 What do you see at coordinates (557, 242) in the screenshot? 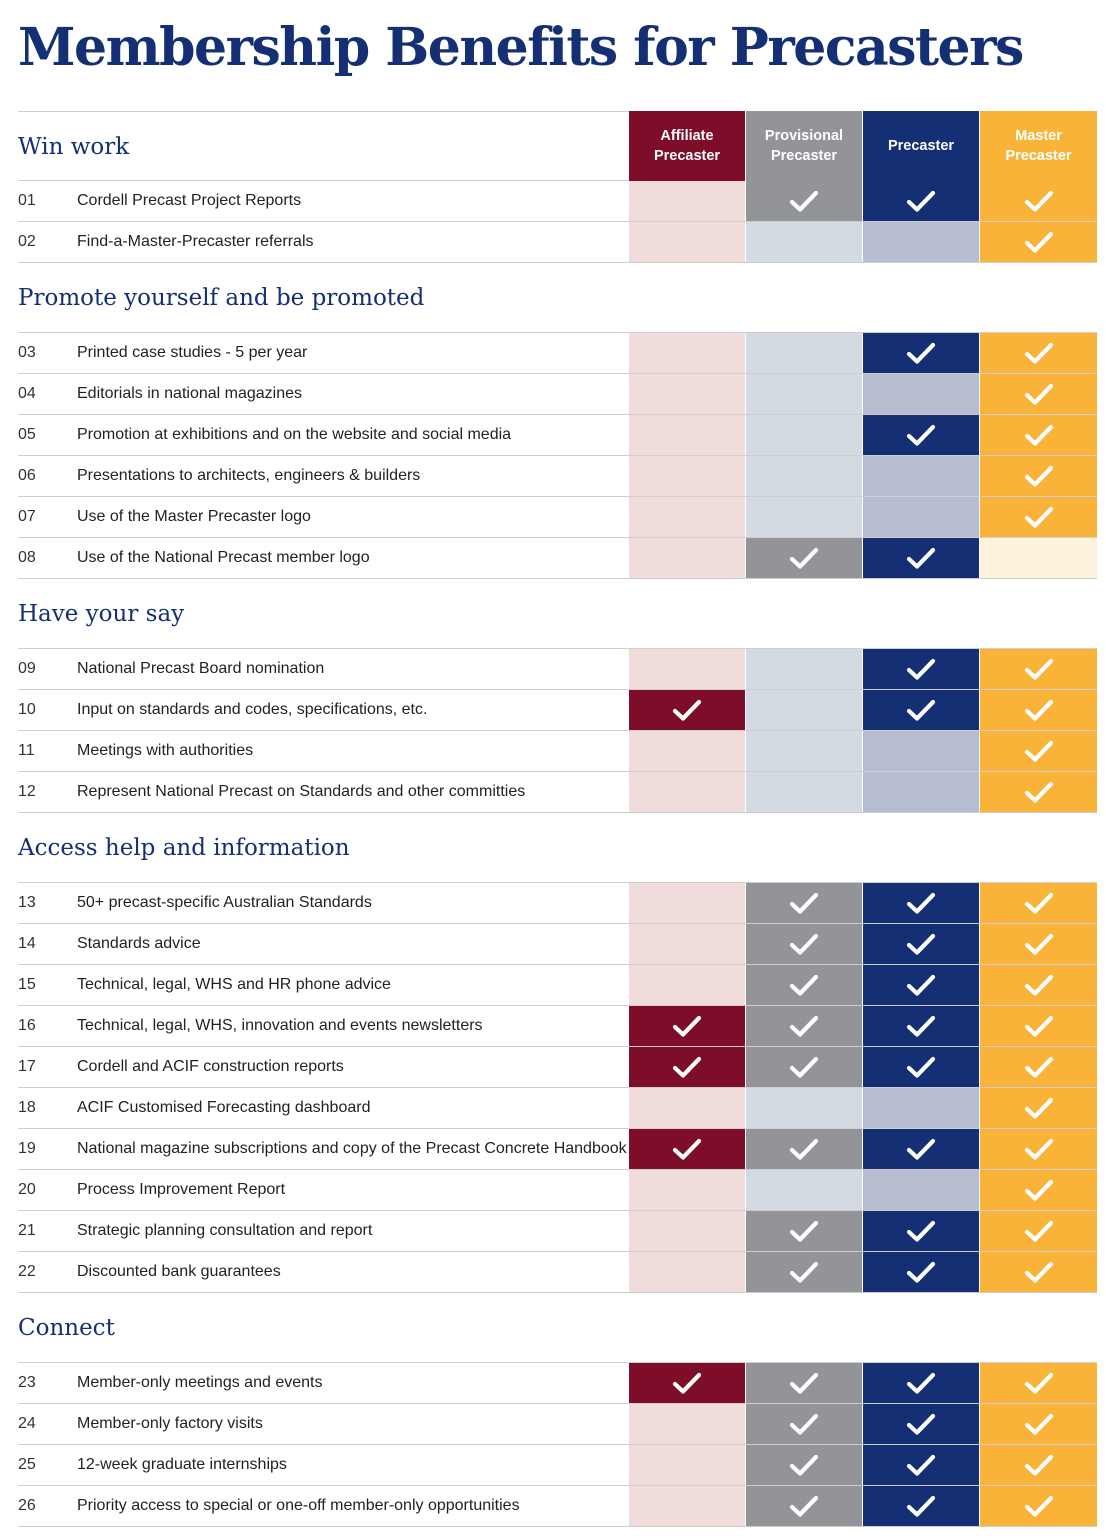
I see `table-row: 02 Find-a-Master-Precaster referrals` at bounding box center [557, 242].